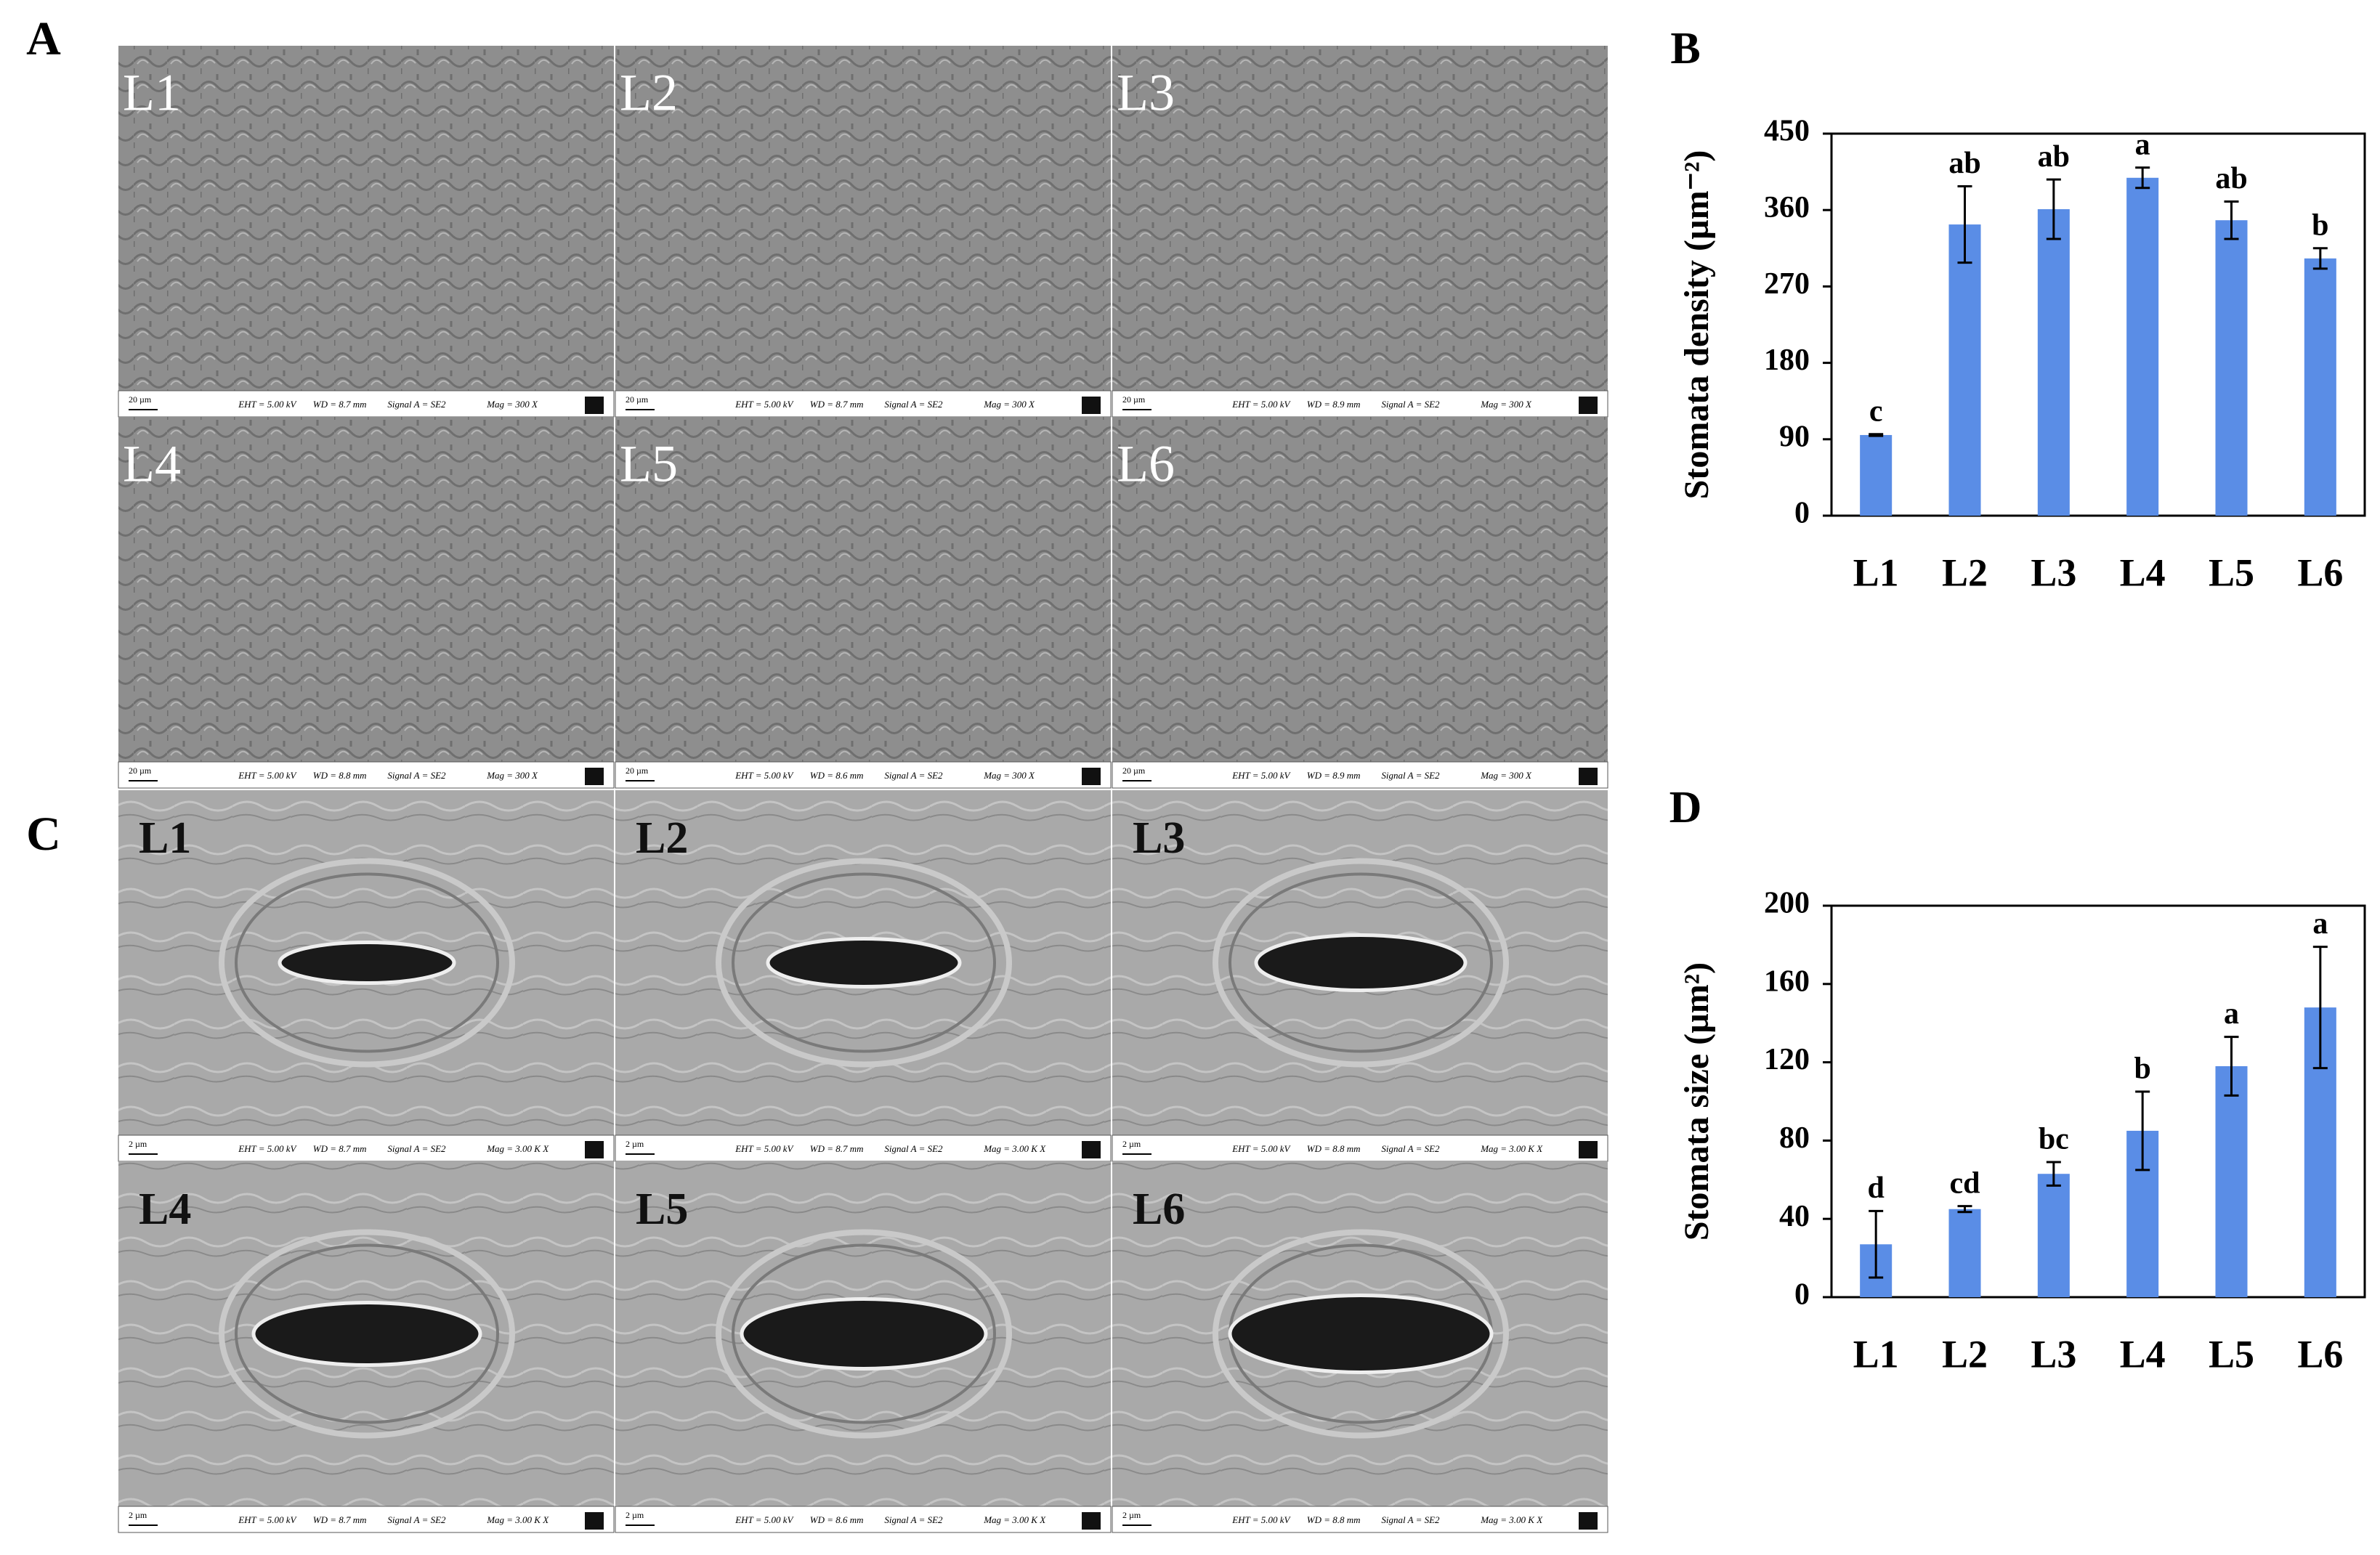  Describe the element at coordinates (1787, 904) in the screenshot. I see `y-tick-label: 200` at that location.